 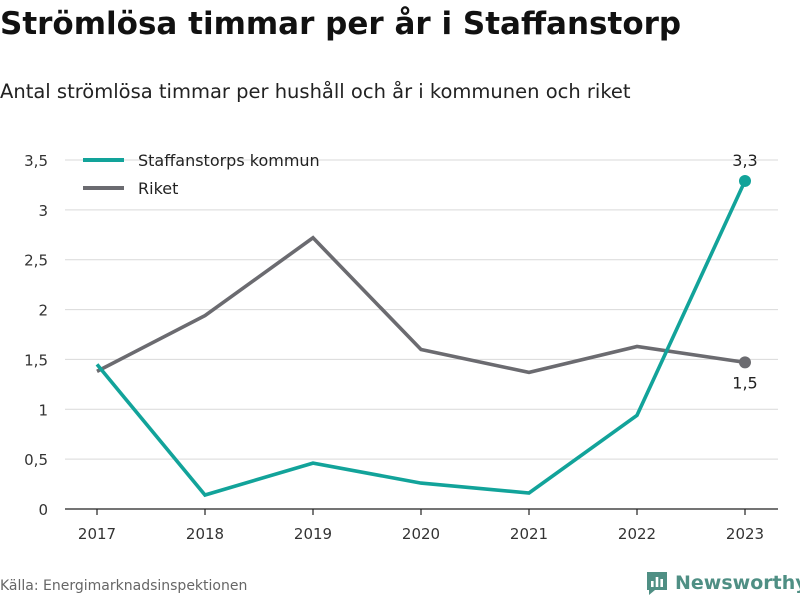 What do you see at coordinates (36, 360) in the screenshot?
I see `y-tick-label: 1,5` at bounding box center [36, 360].